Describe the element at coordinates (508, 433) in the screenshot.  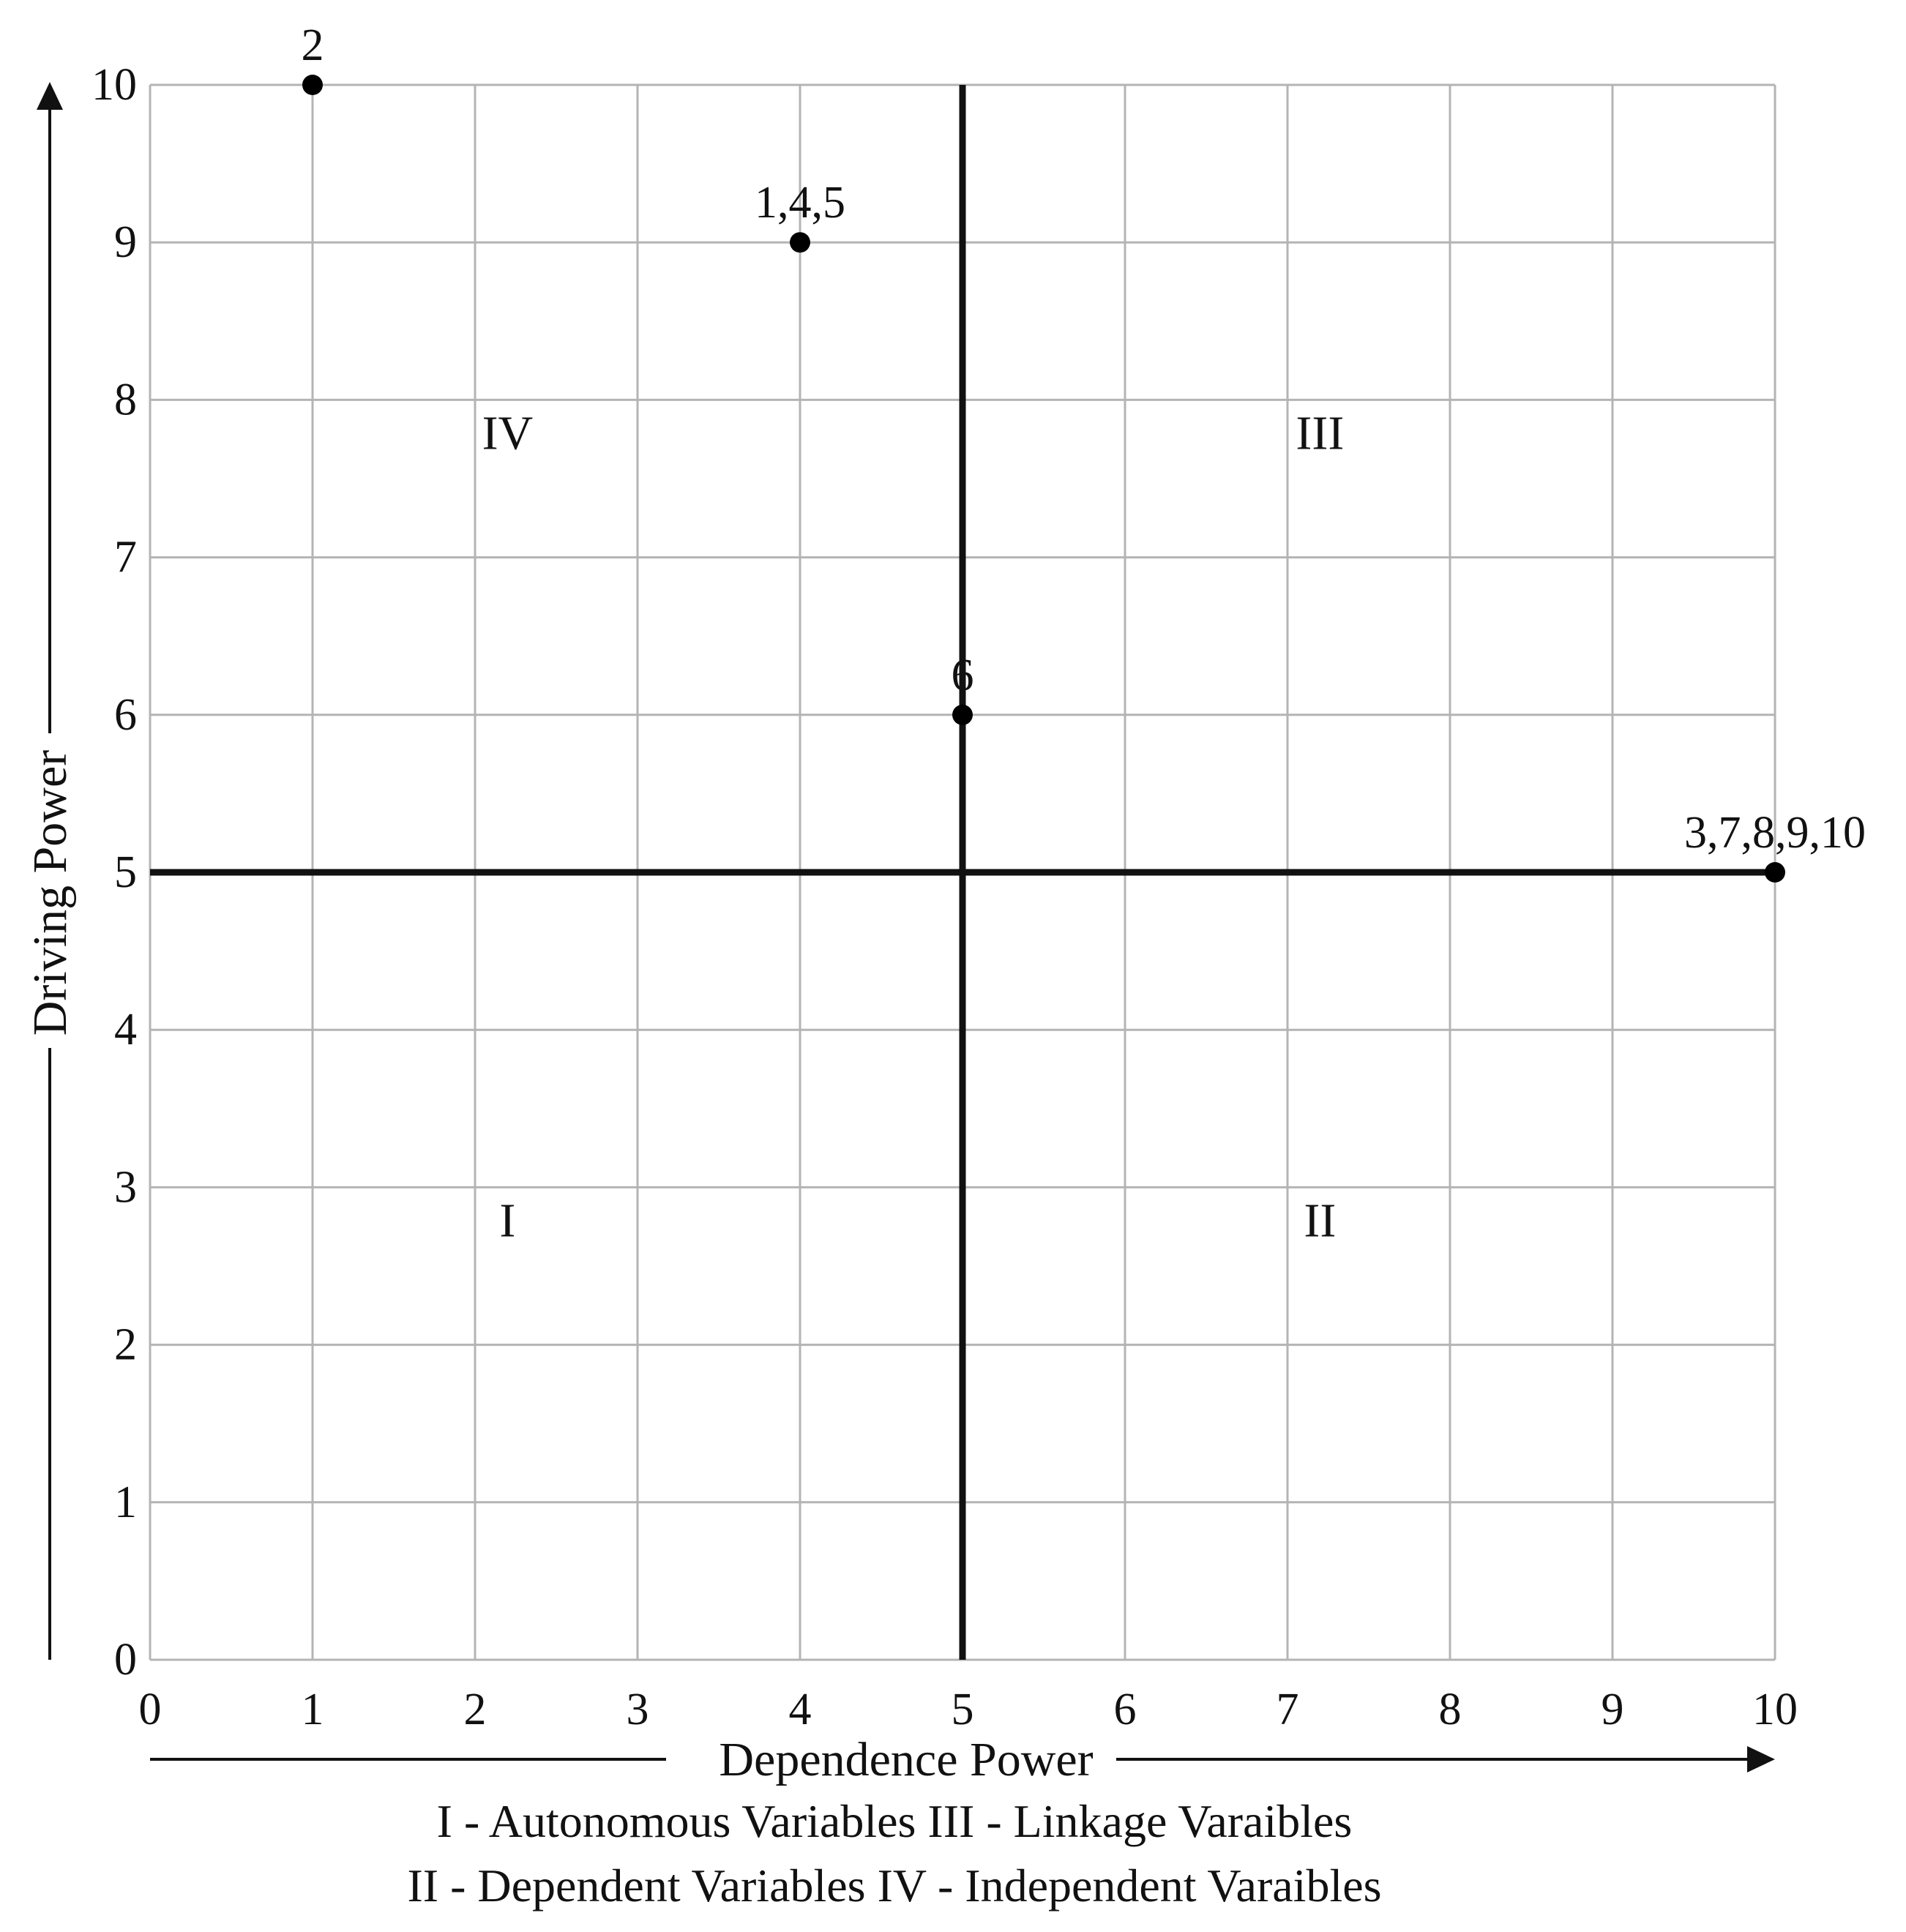
I see `quadrant-label: IV` at that location.